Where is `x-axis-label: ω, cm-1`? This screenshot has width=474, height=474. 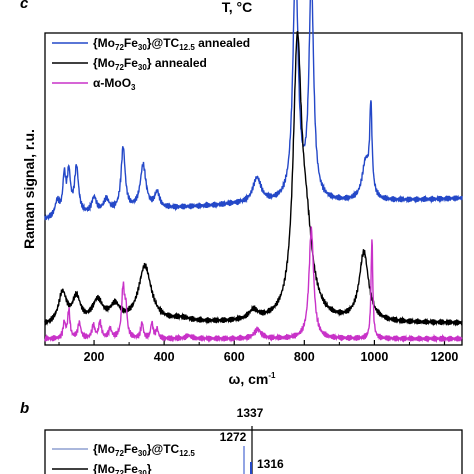
x-axis-label: ω, cm-1 is located at coordinates (253, 379).